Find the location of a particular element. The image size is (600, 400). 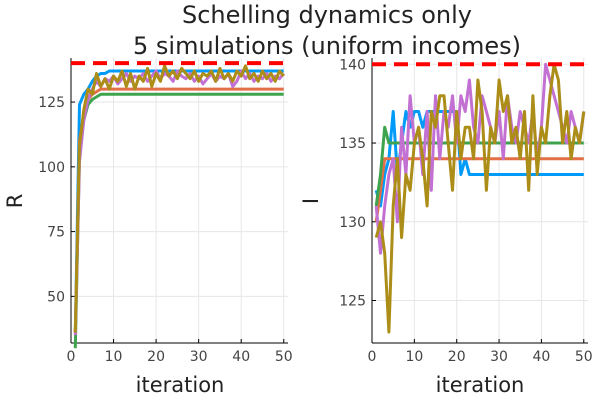

y-tick-label: 100 is located at coordinates (51, 168).